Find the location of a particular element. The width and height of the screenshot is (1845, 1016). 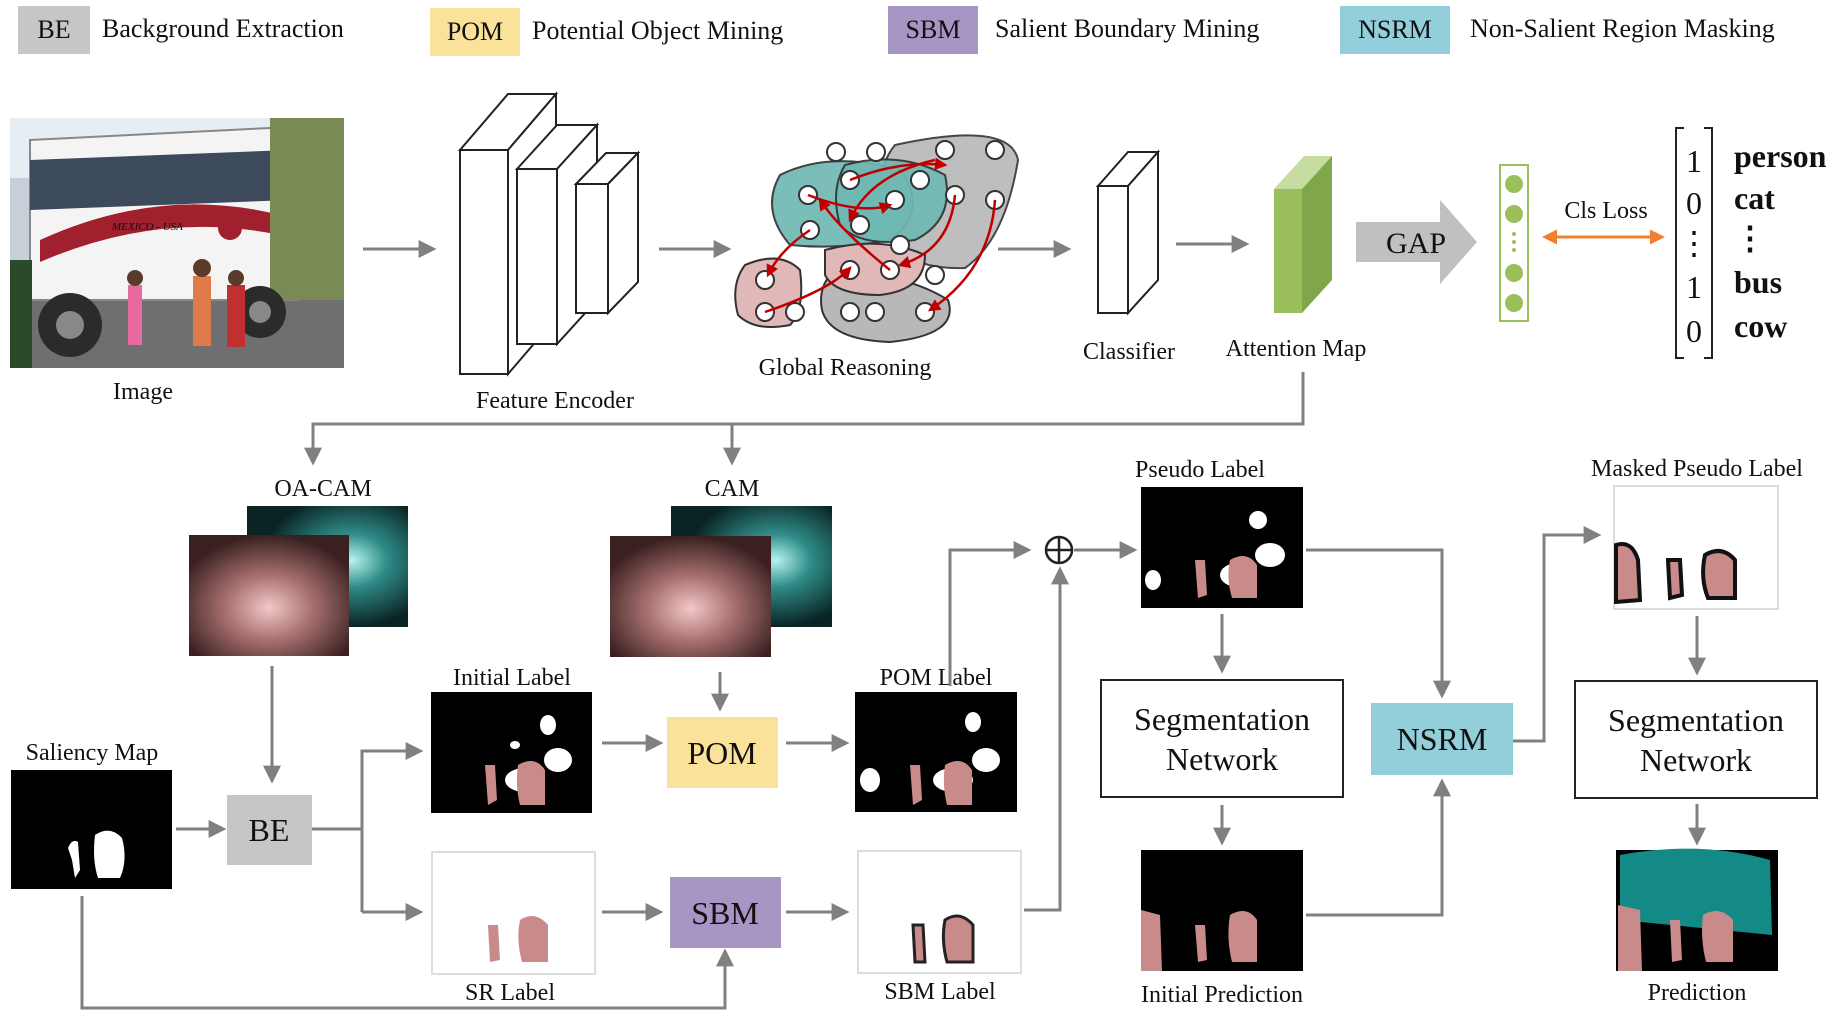

legend-abbr: NSRM is located at coordinates (1395, 29).